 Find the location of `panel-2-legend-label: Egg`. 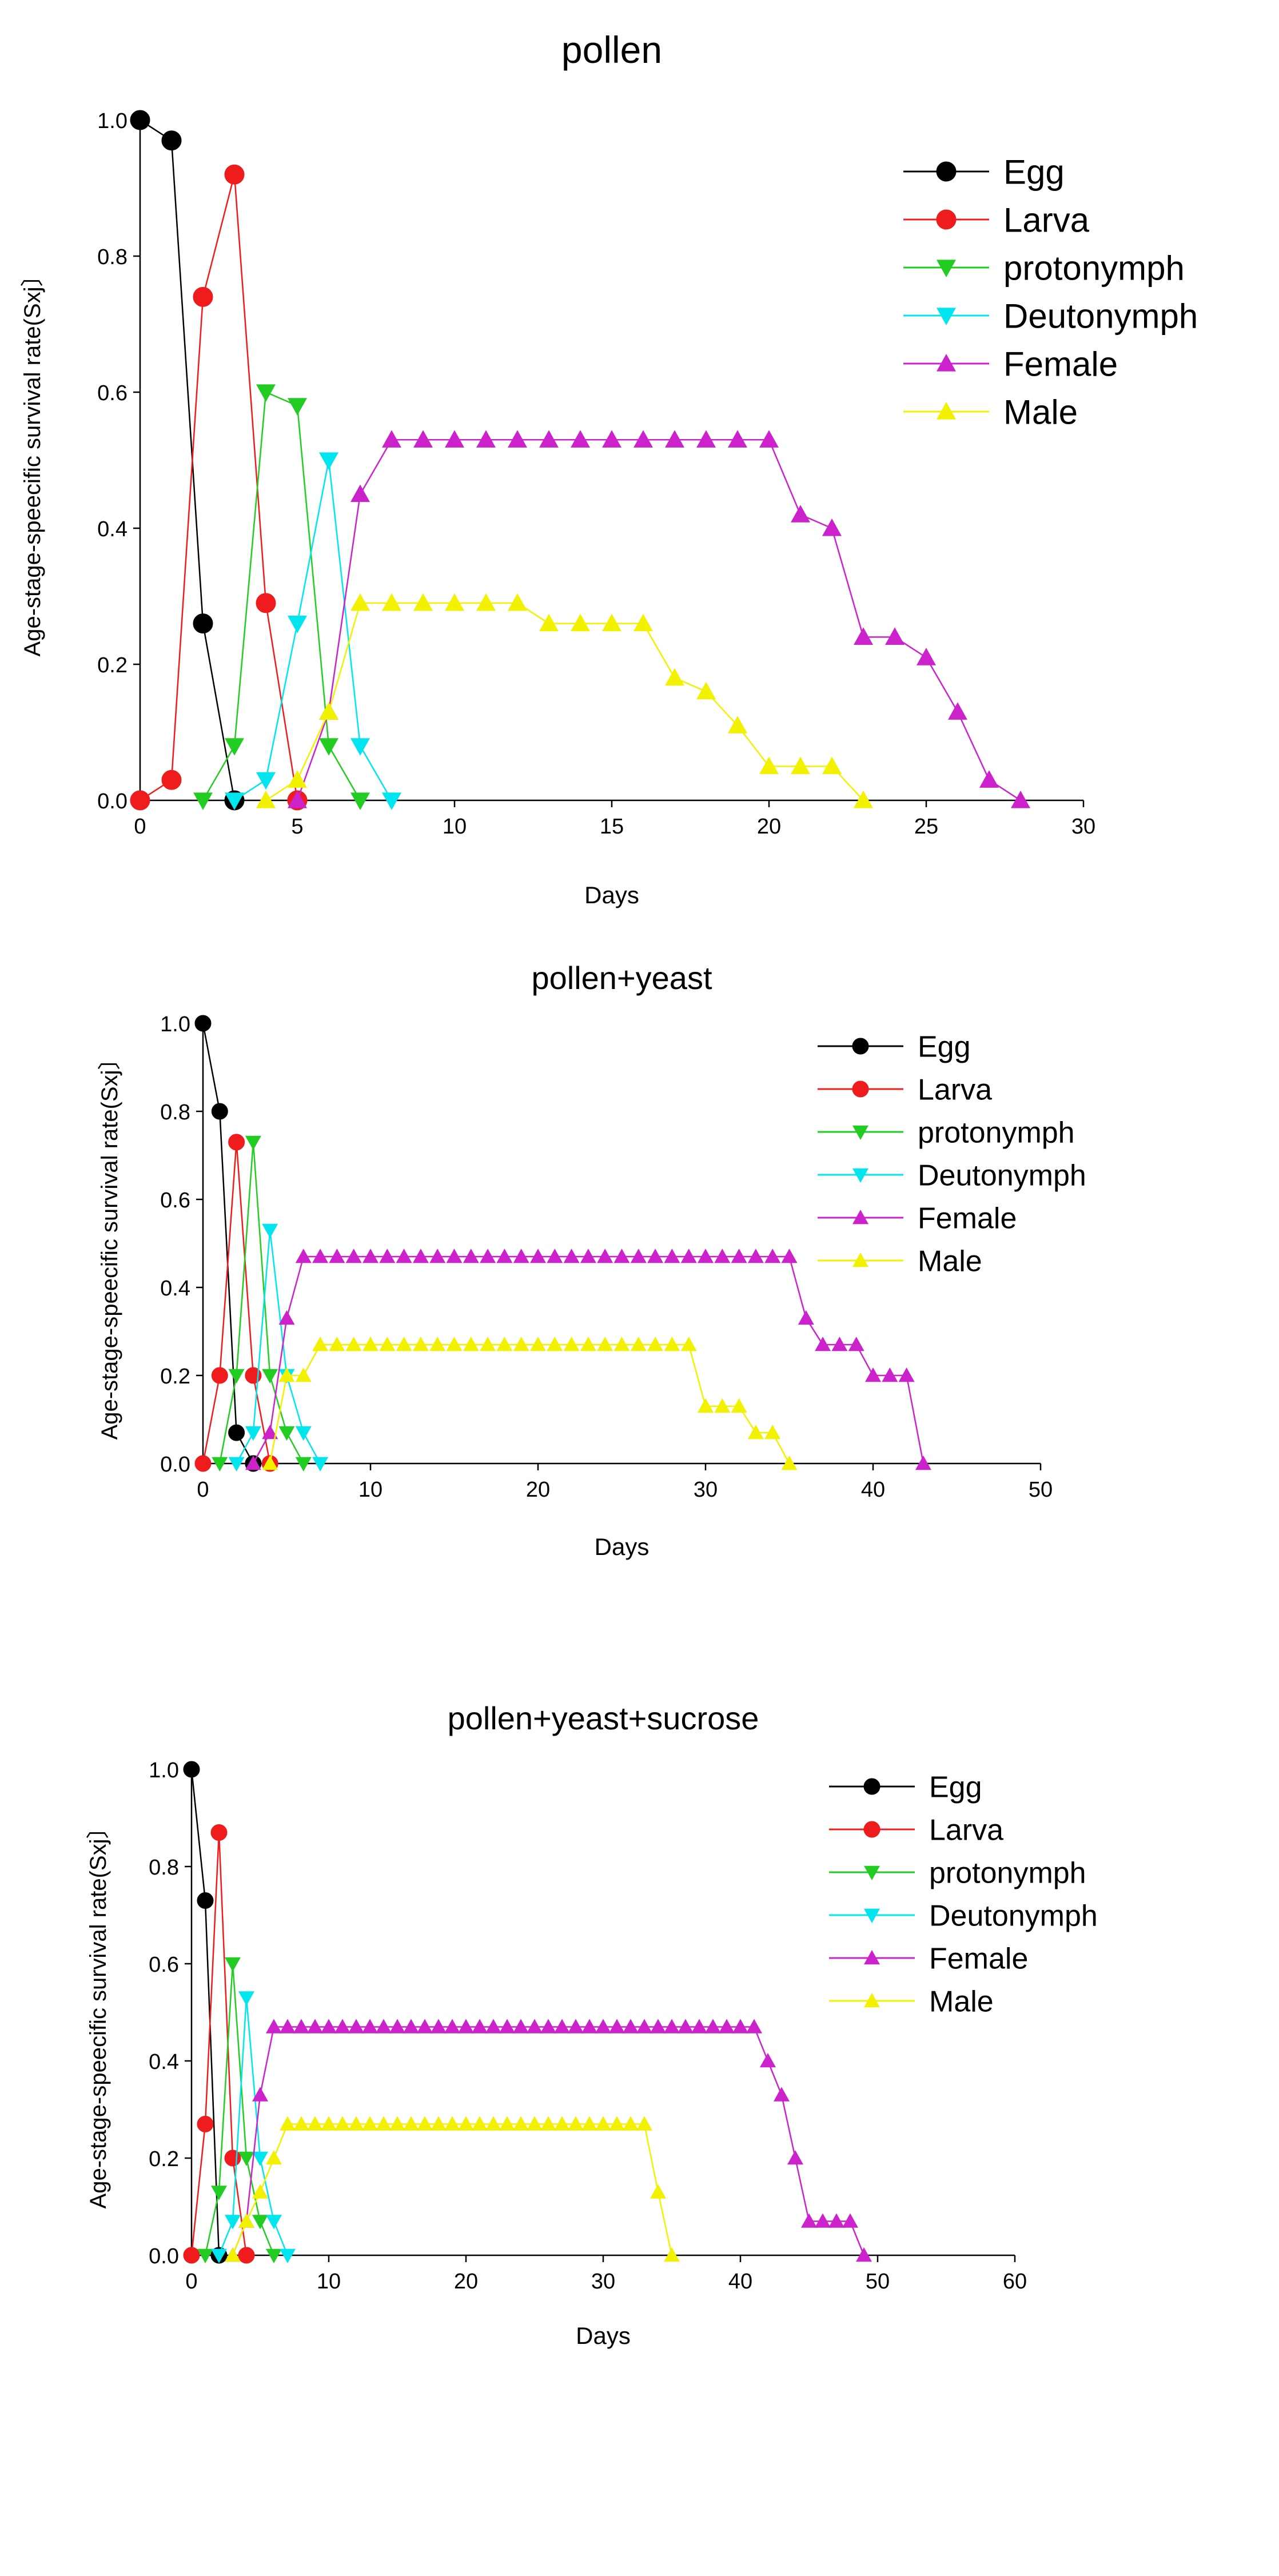

panel-2-legend-label: Egg is located at coordinates (945, 1047).